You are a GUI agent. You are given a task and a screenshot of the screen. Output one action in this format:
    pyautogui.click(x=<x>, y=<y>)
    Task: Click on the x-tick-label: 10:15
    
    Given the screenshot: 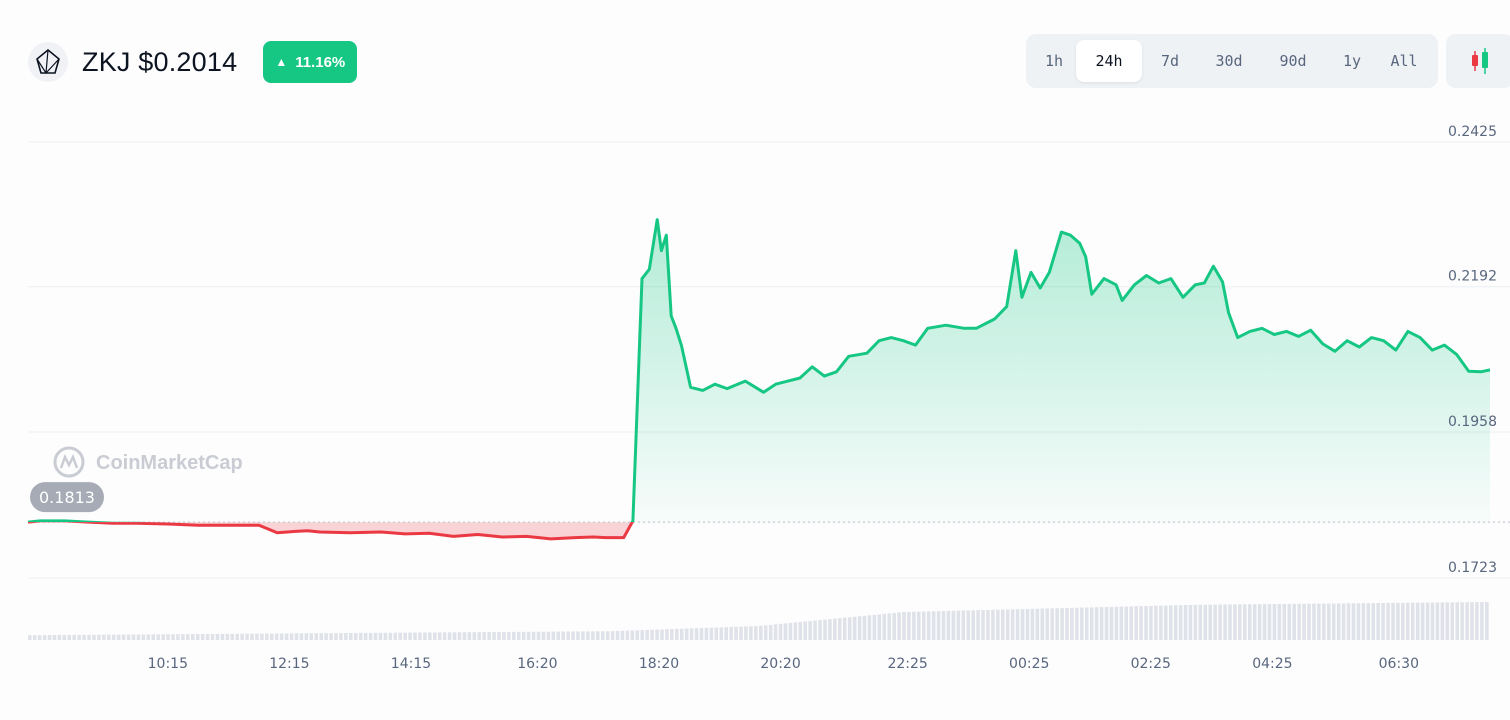 What is the action you would take?
    pyautogui.click(x=168, y=664)
    